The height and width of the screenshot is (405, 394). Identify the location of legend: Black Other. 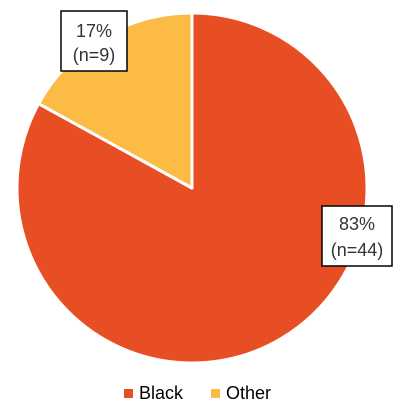
(197, 393).